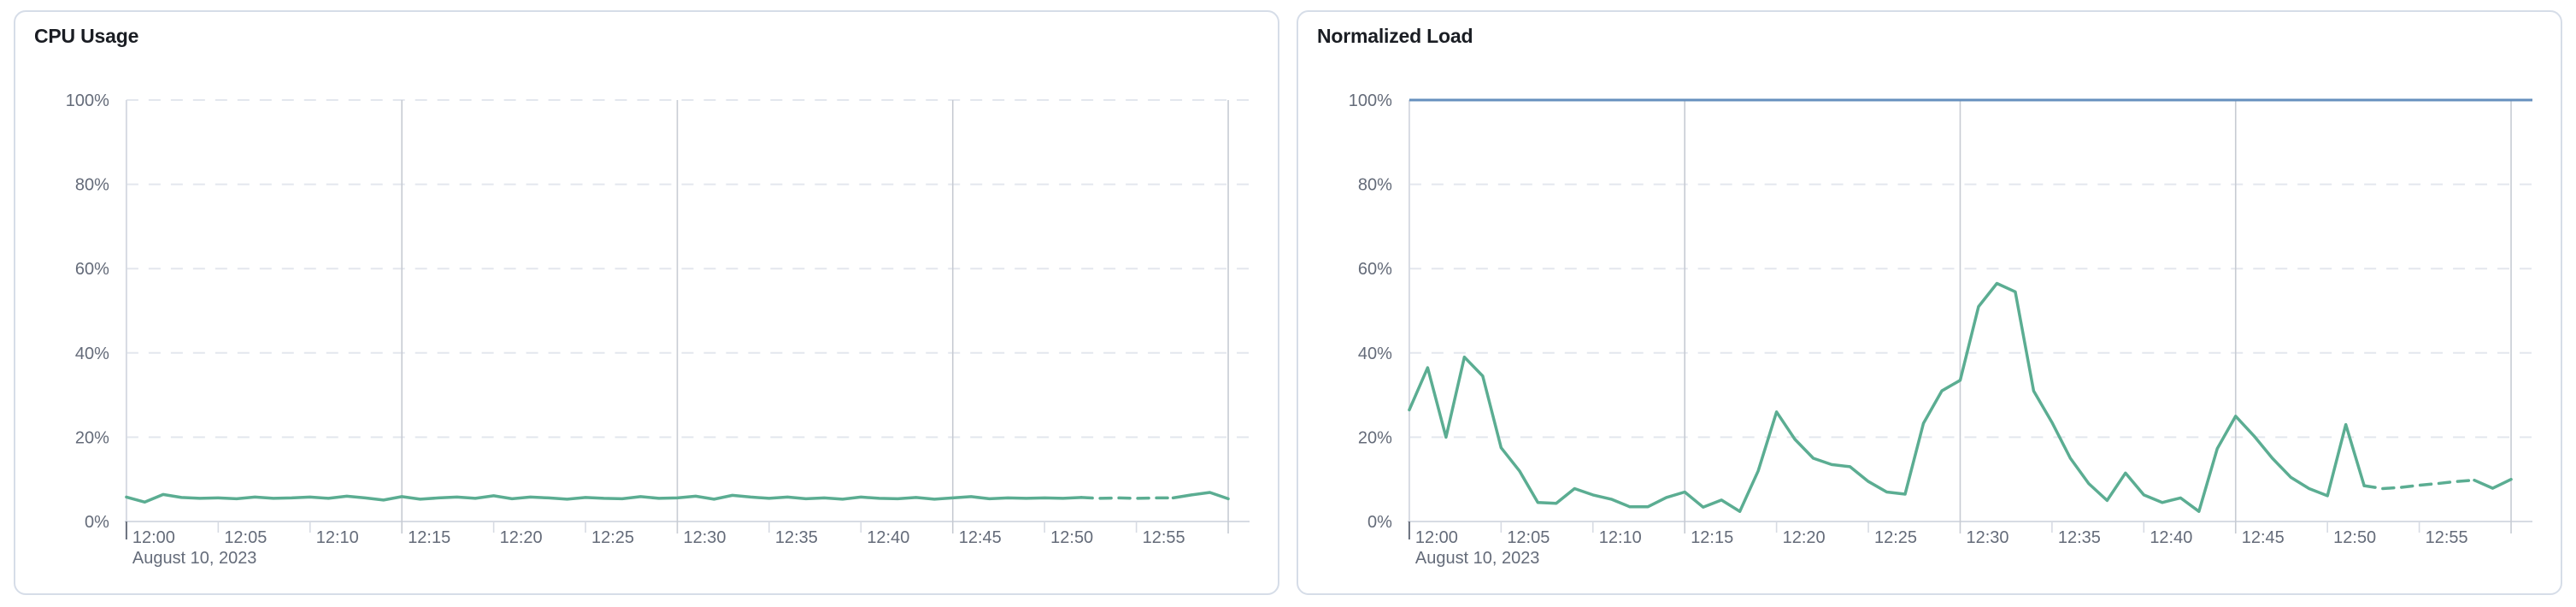  Describe the element at coordinates (86, 36) in the screenshot. I see `panel-title-cpu-usage: CPU Usage` at that location.